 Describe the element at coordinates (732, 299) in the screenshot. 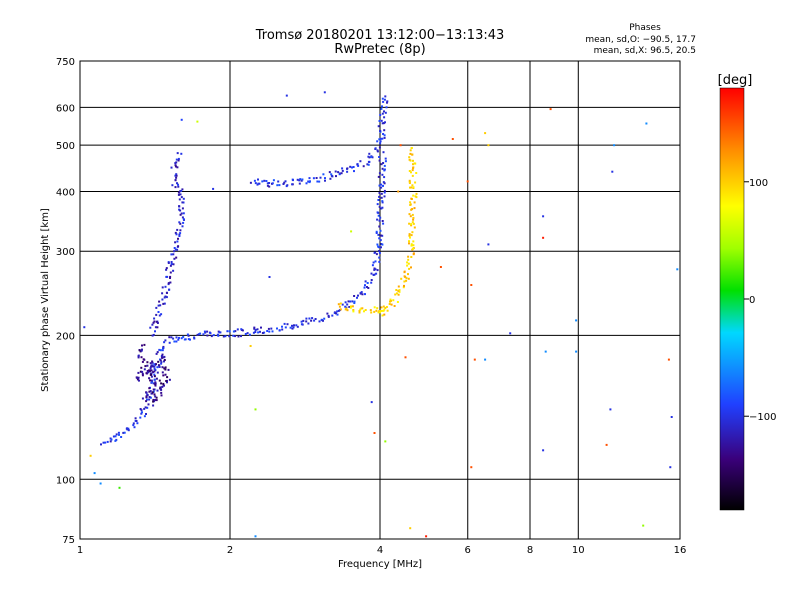

I see `colorbar-gradient` at that location.